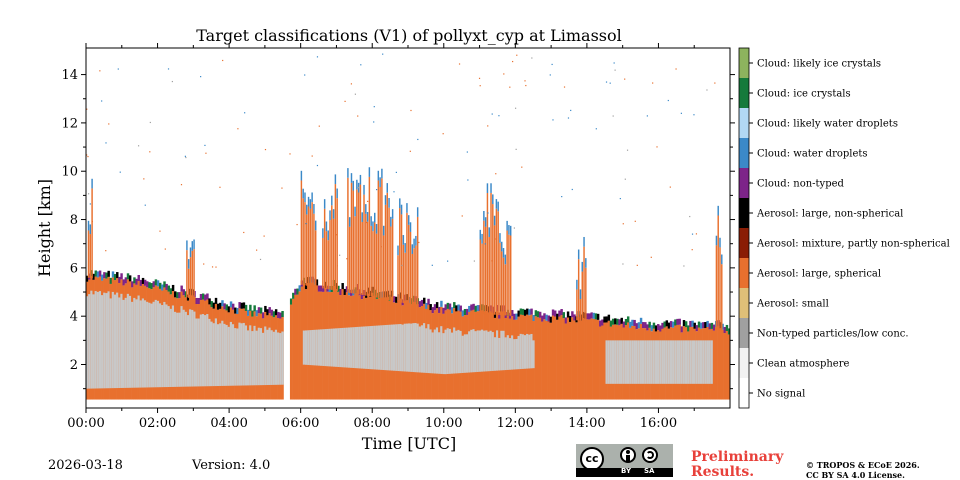 The width and height of the screenshot is (960, 480). I want to click on colorbar-segment, so click(744, 363).